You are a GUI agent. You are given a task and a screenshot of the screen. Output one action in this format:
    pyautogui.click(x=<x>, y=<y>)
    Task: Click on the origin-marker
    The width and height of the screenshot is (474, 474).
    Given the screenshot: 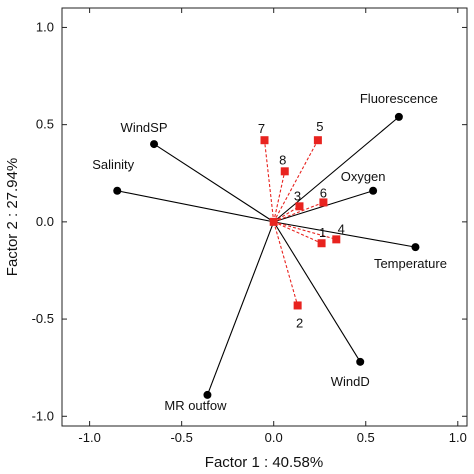 What is the action you would take?
    pyautogui.click(x=273, y=221)
    